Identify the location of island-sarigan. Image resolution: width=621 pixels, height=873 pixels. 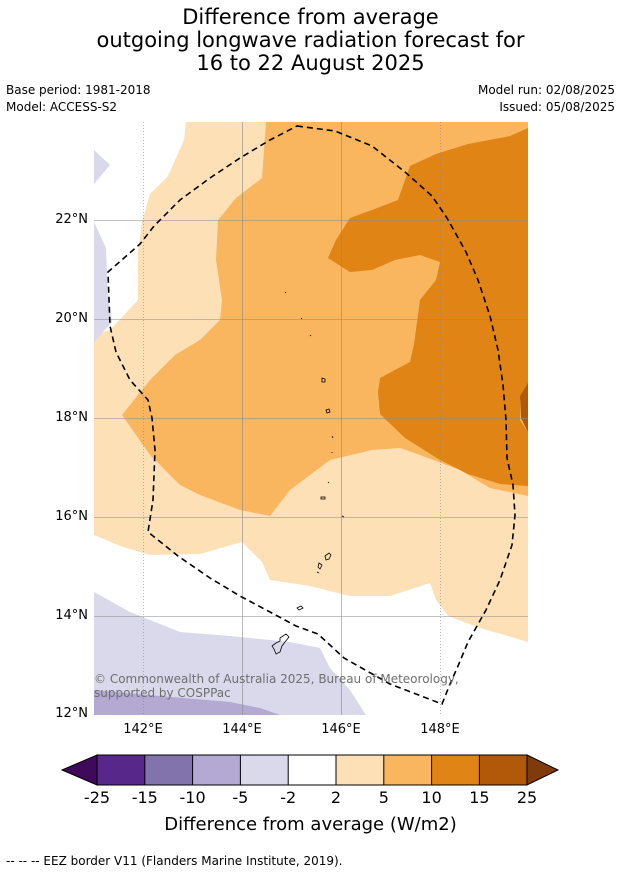
(328, 482).